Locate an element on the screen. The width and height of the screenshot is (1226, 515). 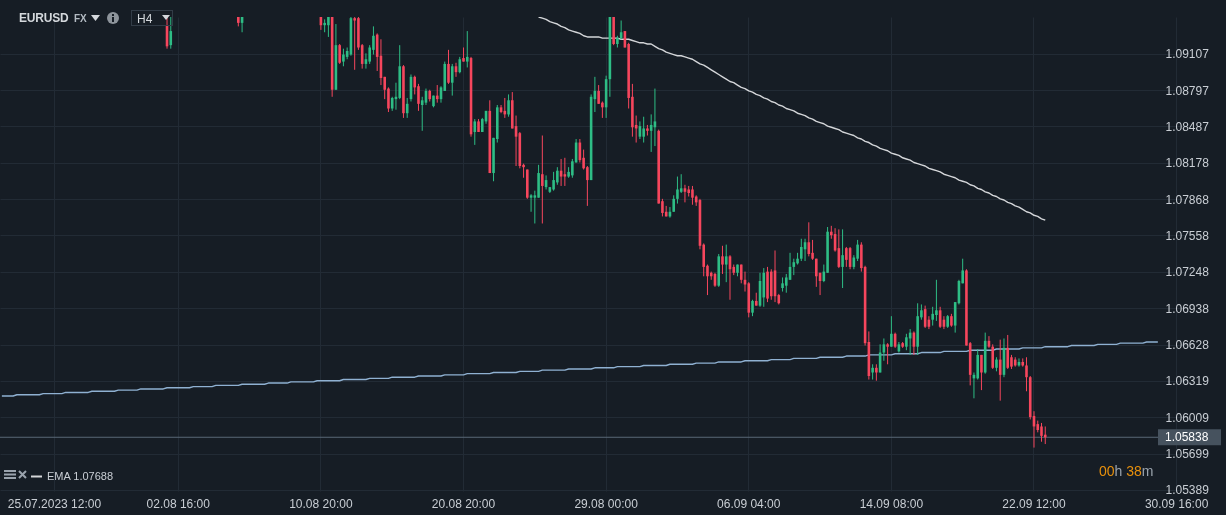
x-tick-label: 14.09 08:00 is located at coordinates (891, 503).